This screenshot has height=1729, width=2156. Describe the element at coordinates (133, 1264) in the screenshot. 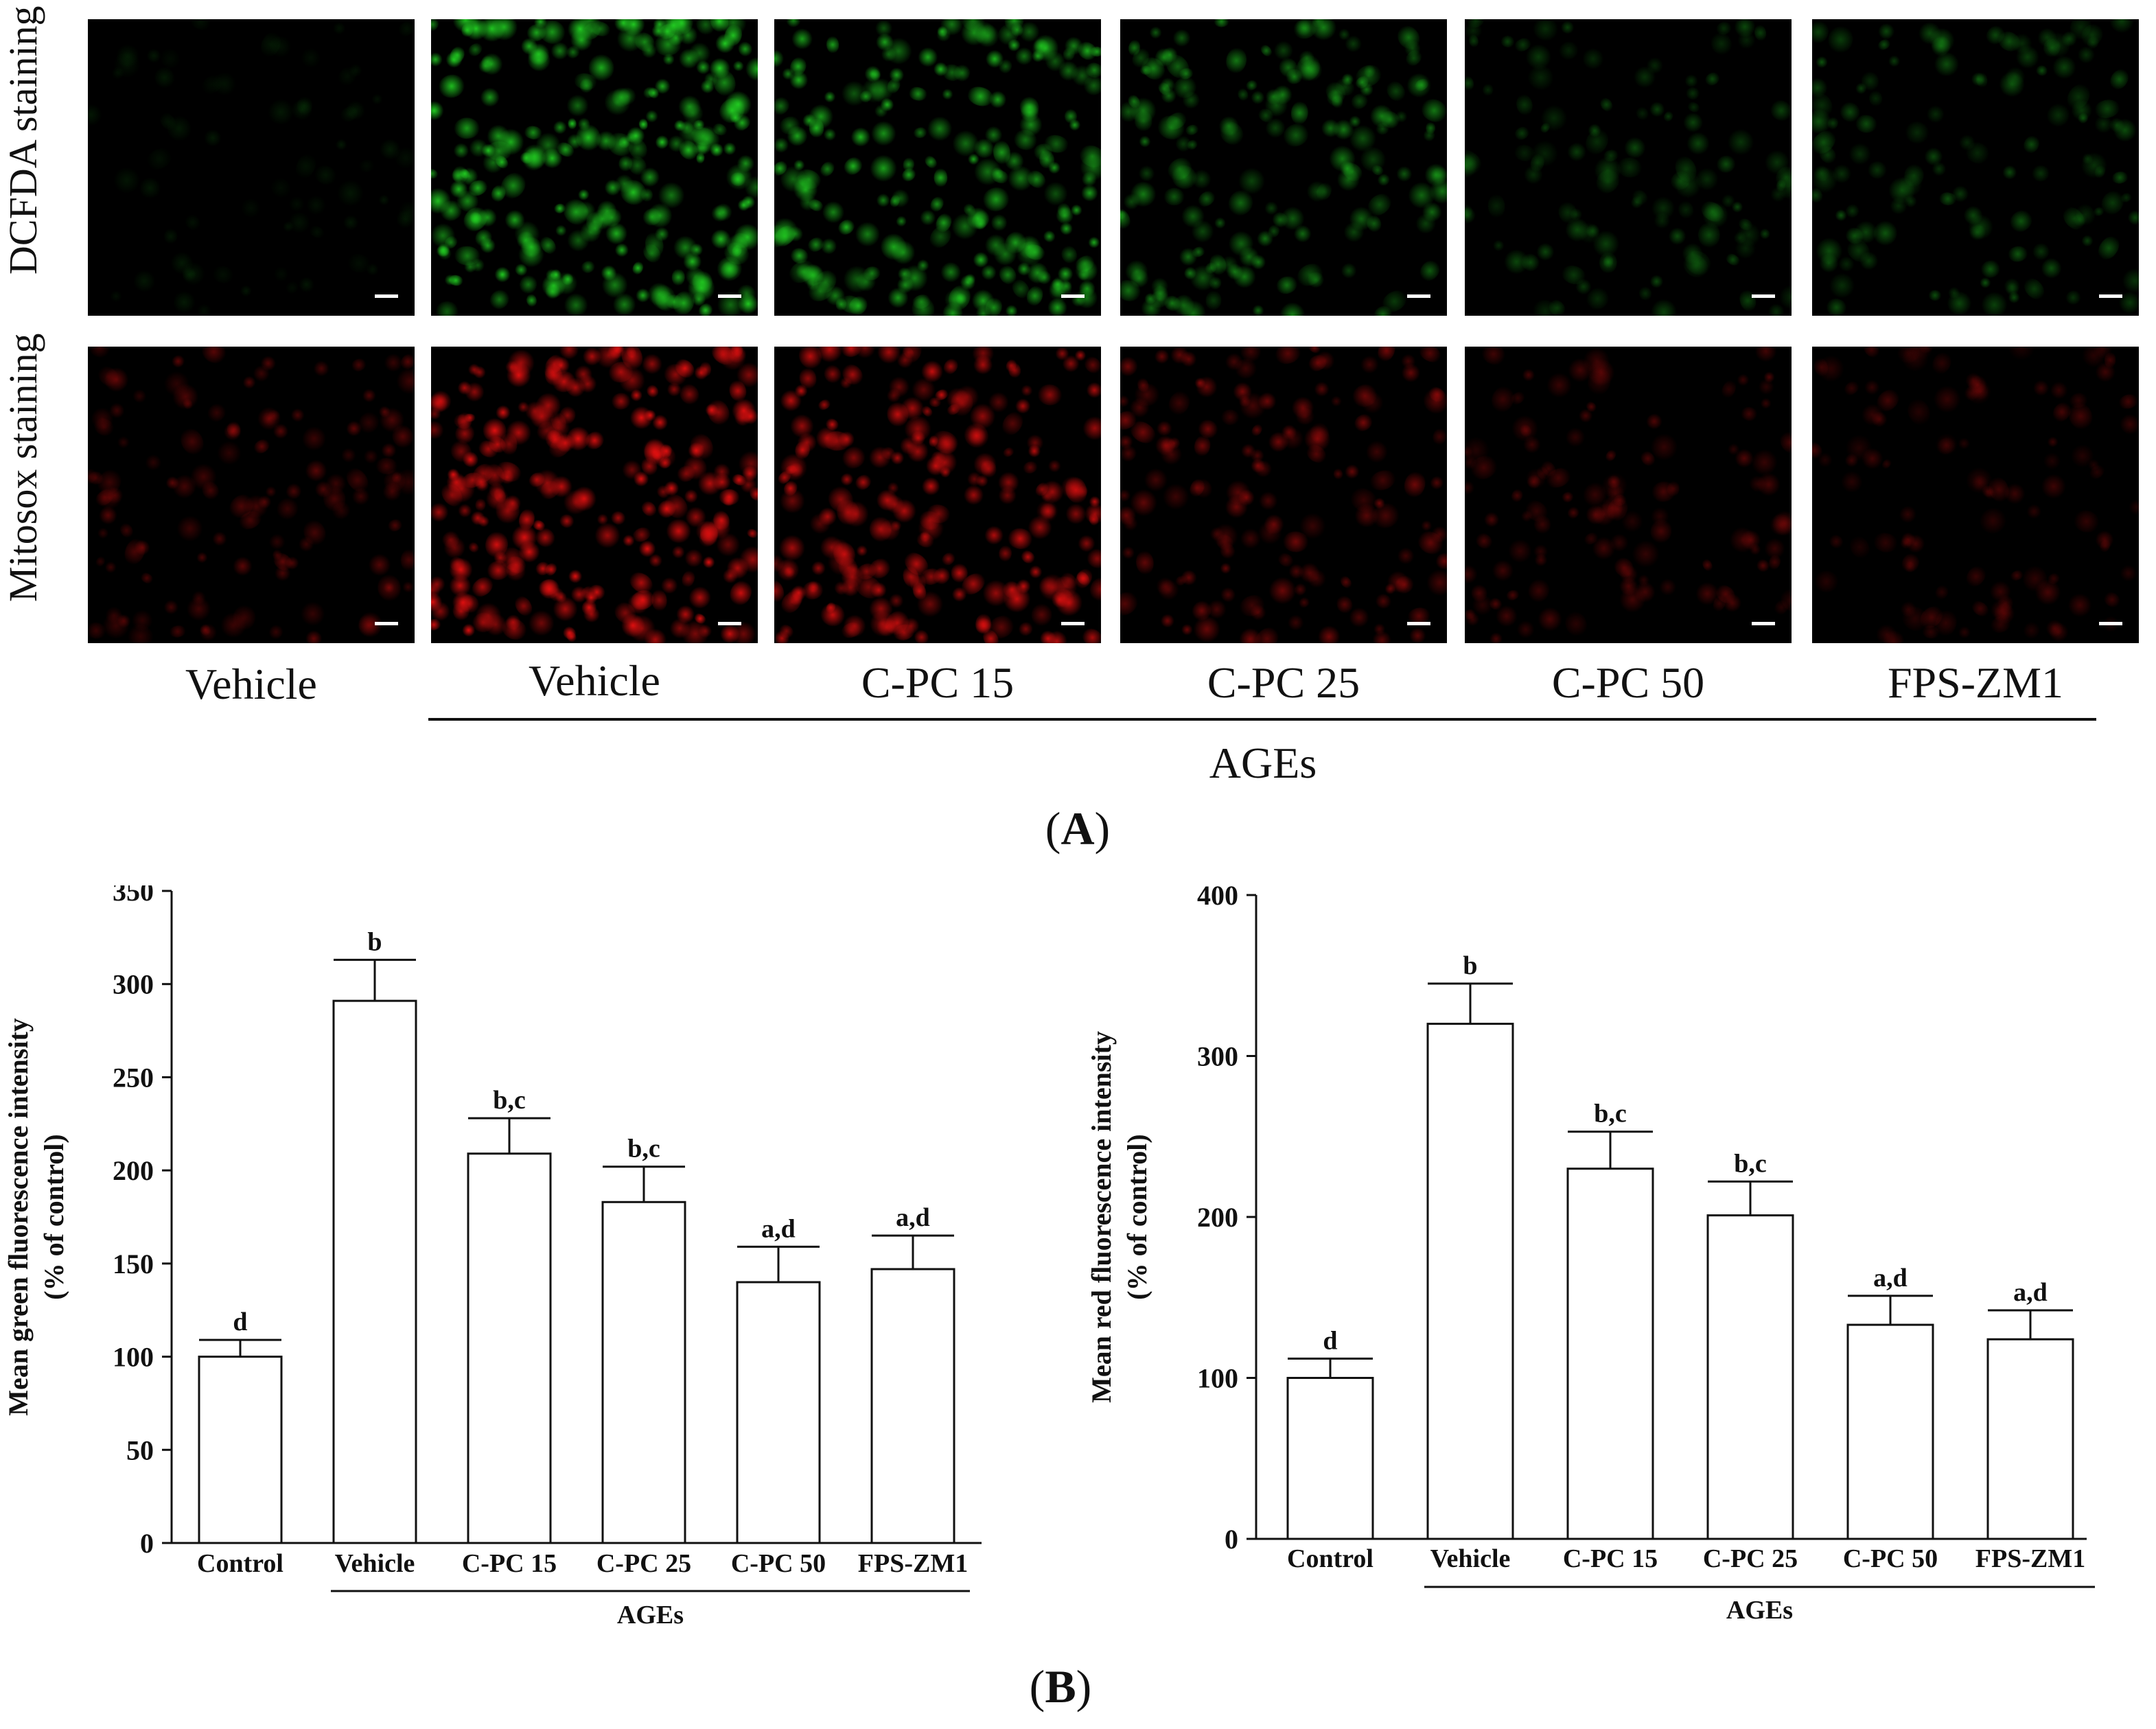

I see `y-tick-label: 150` at that location.